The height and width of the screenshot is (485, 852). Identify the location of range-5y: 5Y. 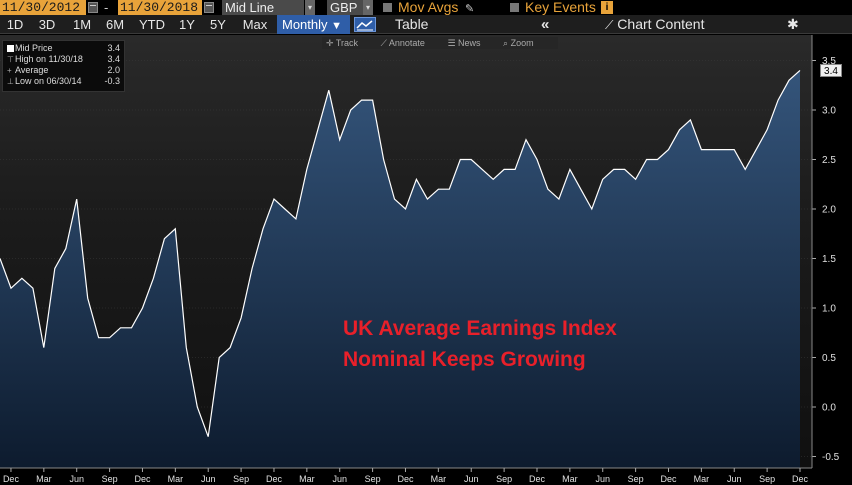
(218, 24).